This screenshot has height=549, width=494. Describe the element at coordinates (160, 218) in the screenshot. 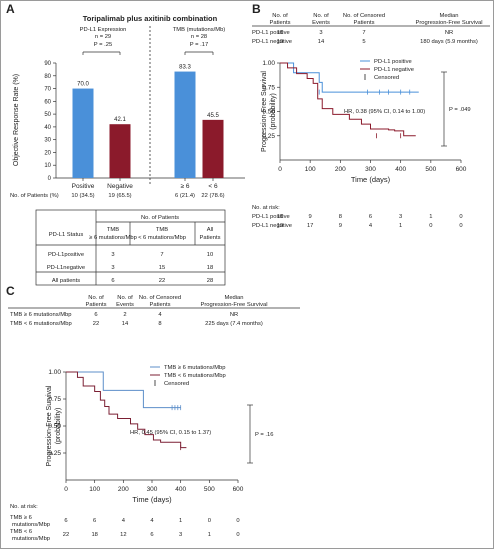

I see `table-group-header: No. of Patients` at that location.